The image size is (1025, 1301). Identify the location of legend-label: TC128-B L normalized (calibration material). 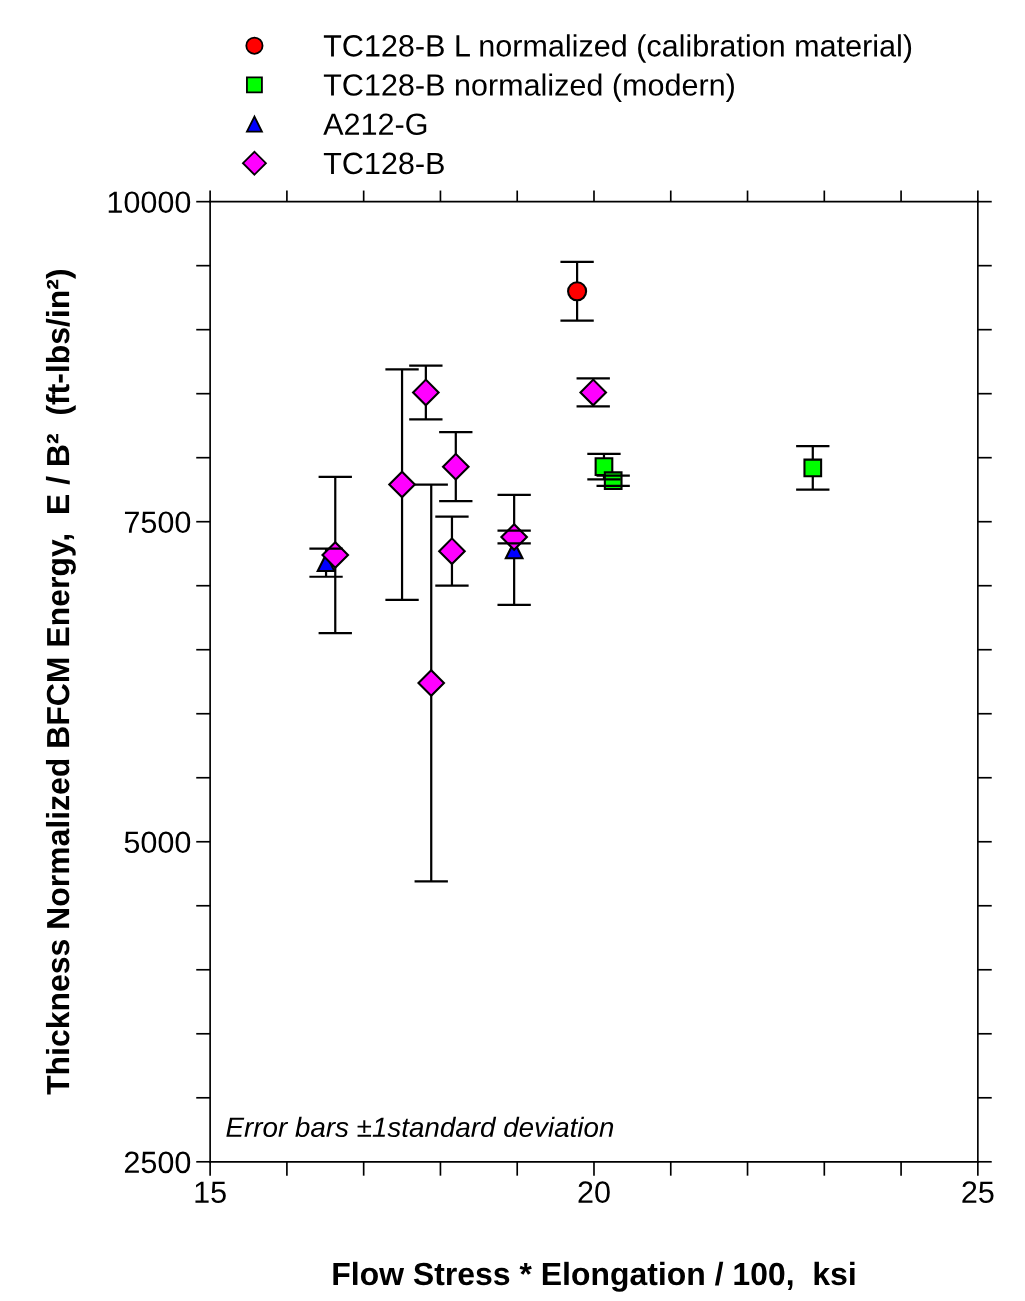
(617, 48).